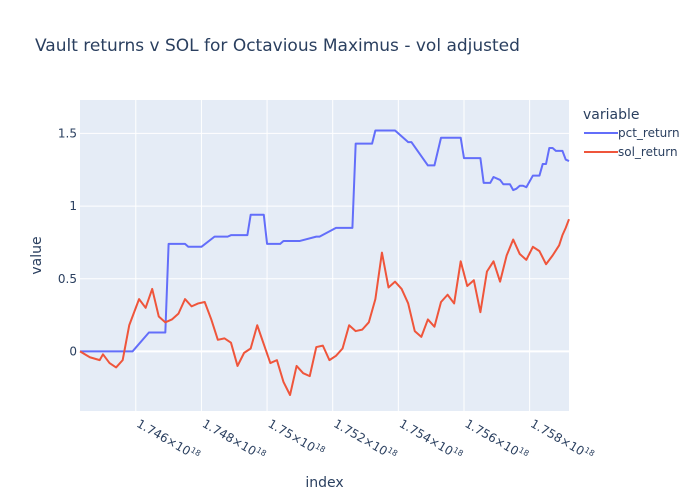 The image size is (700, 500). What do you see at coordinates (611, 115) in the screenshot?
I see `legend-title: variable` at bounding box center [611, 115].